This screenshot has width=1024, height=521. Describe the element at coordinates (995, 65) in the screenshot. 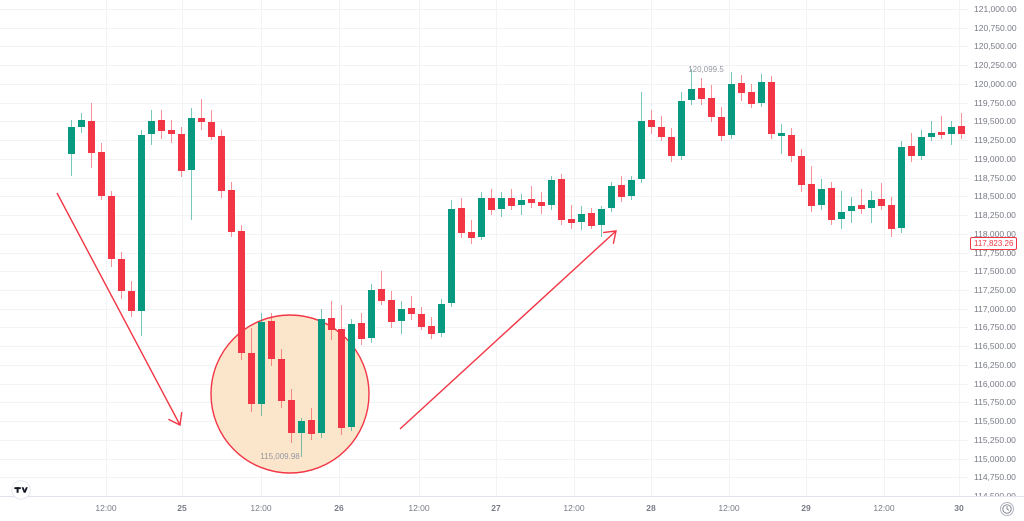

I see `price-axis-tick: 120,250.00` at that location.